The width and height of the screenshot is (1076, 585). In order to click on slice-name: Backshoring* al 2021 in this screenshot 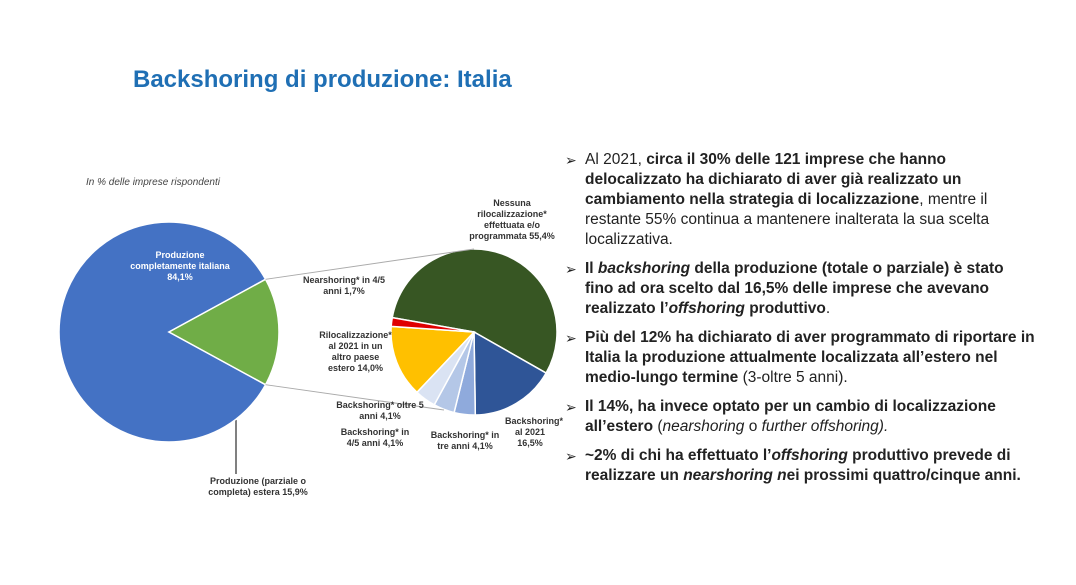, I will do `click(534, 426)`.